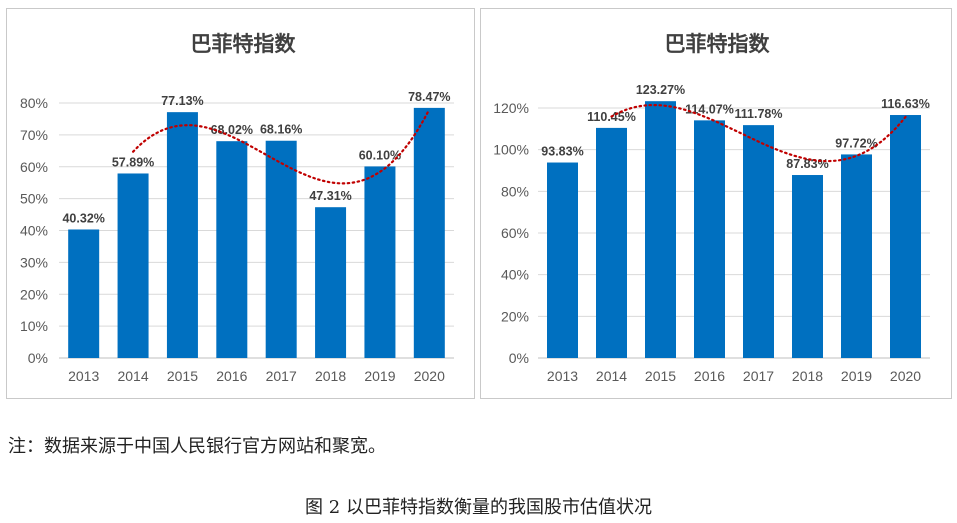 The height and width of the screenshot is (523, 957). I want to click on data-label: 116.63%, so click(905, 104).